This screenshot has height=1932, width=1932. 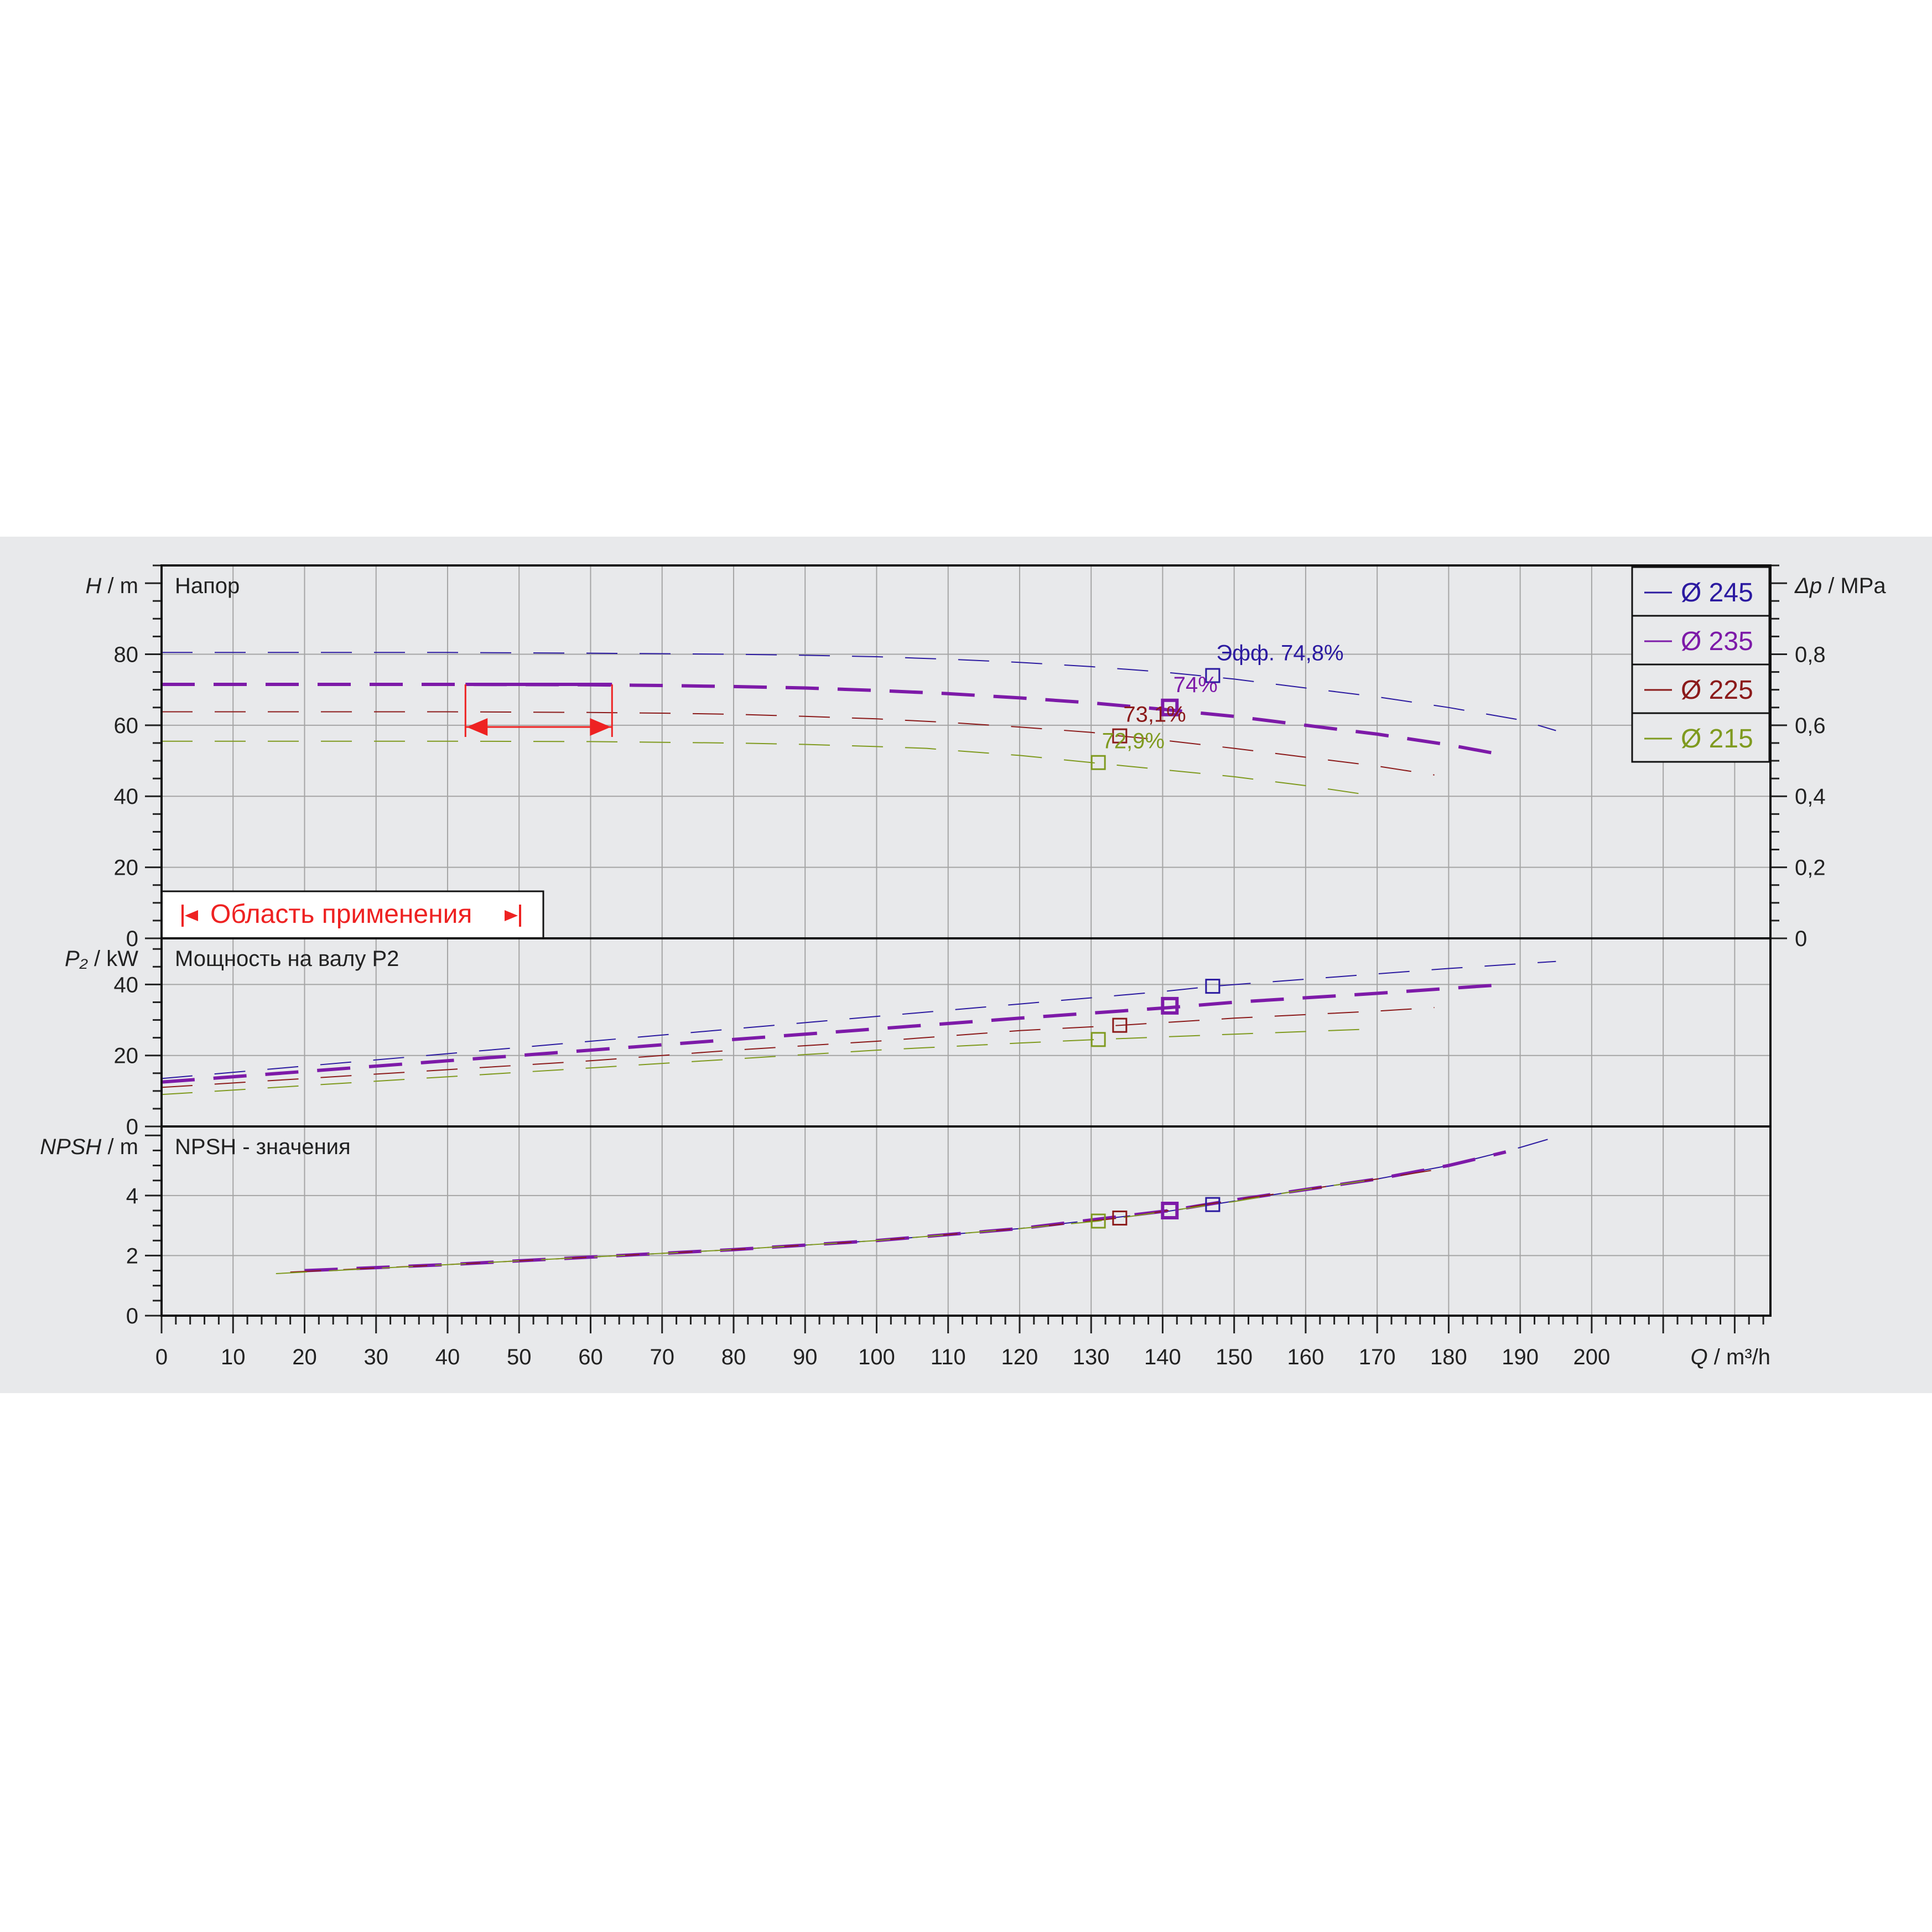 What do you see at coordinates (1730, 1357) in the screenshot?
I see `x-axis-label: Q / m³/h` at bounding box center [1730, 1357].